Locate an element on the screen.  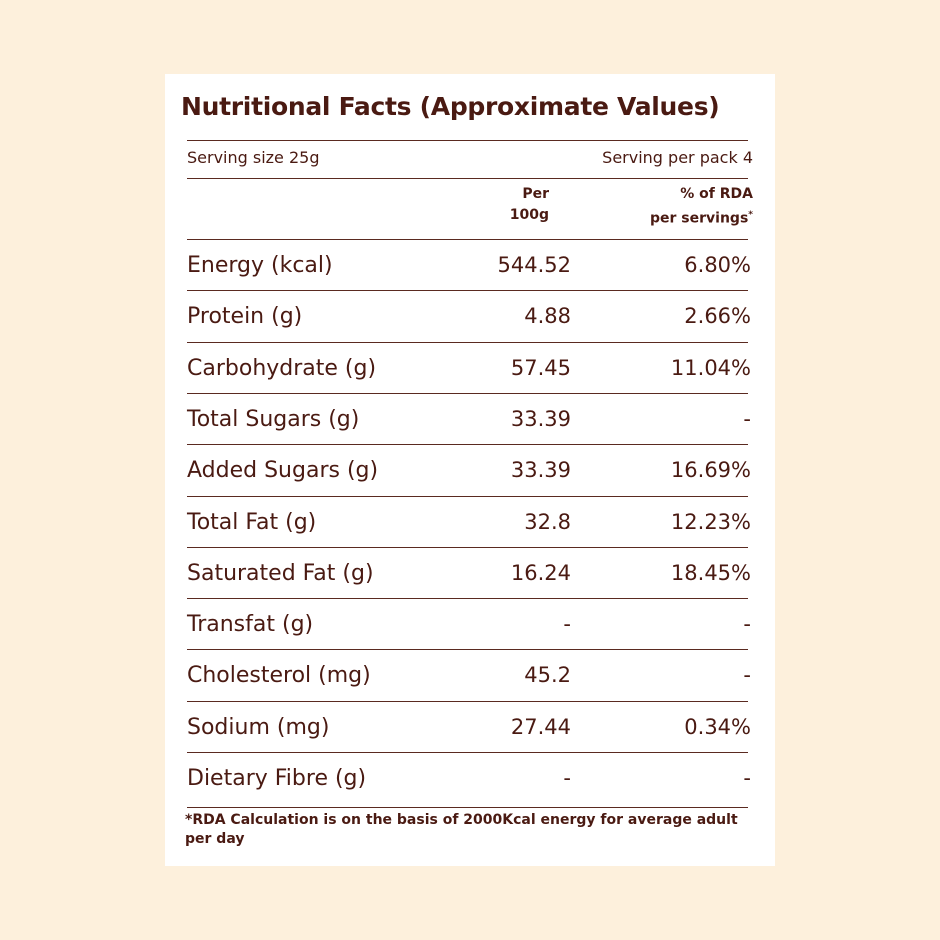
nutrient-name: Saturated Fat (g) is located at coordinates (280, 573).